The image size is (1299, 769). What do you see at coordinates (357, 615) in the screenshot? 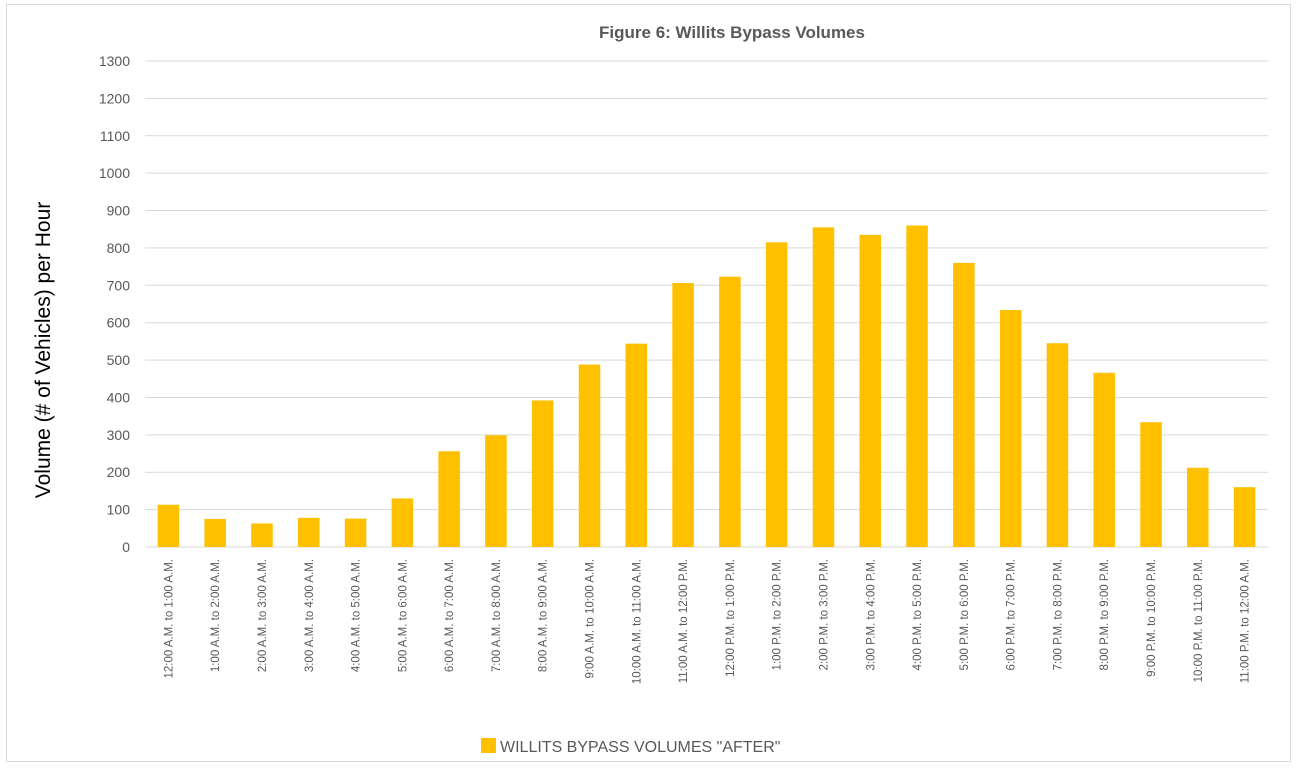
I see `x-tick-label: 4:00 A.M. to 5:00 A.M.` at bounding box center [357, 615].